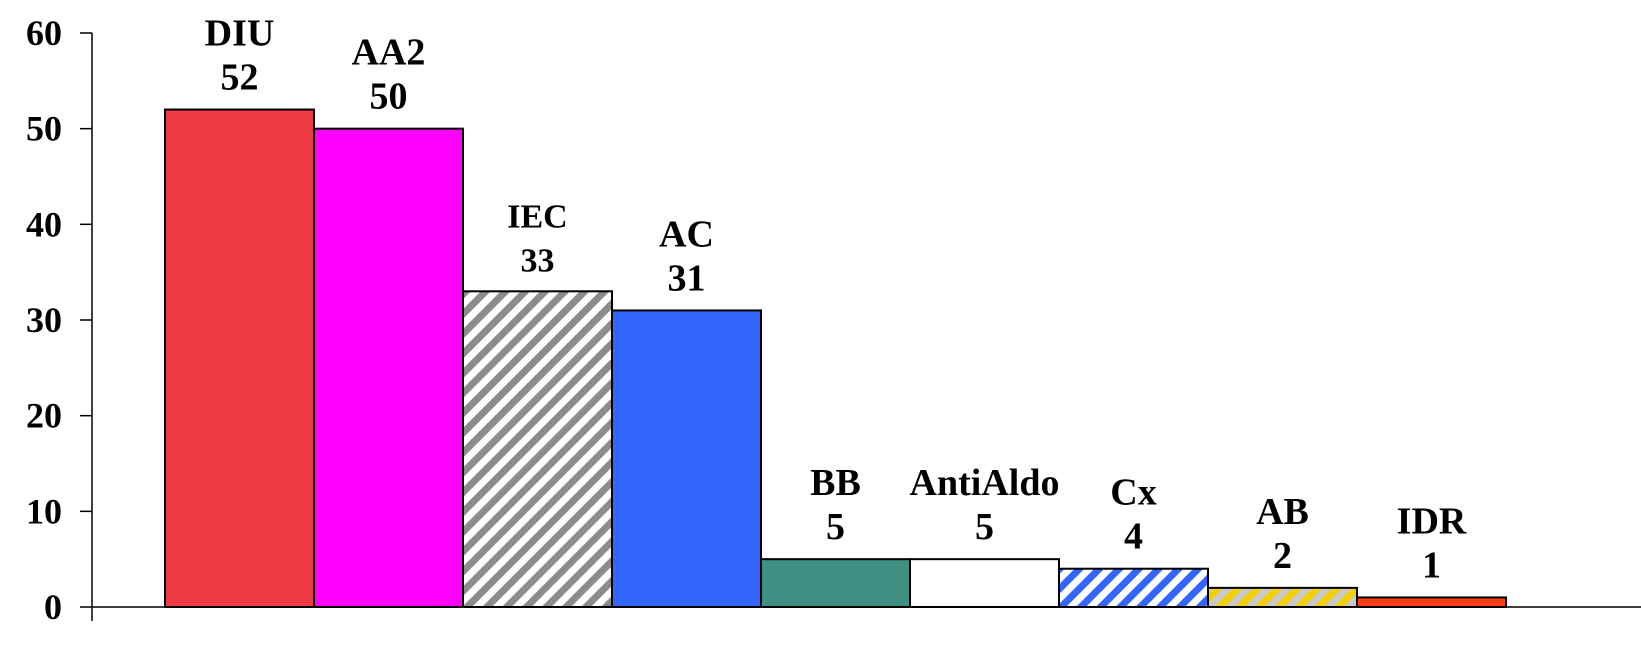 The image size is (1641, 650). Describe the element at coordinates (44, 511) in the screenshot. I see `y-tick-label: 10` at that location.